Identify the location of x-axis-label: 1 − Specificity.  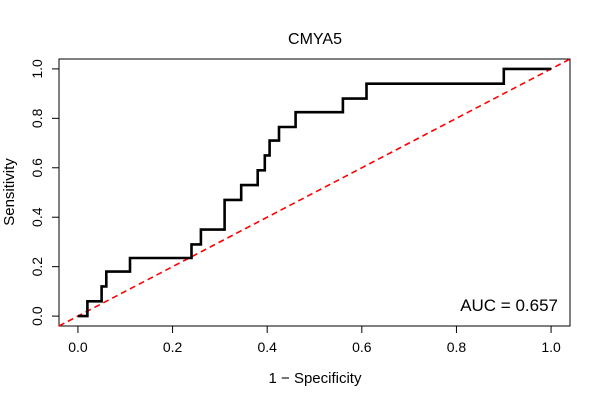
(315, 378).